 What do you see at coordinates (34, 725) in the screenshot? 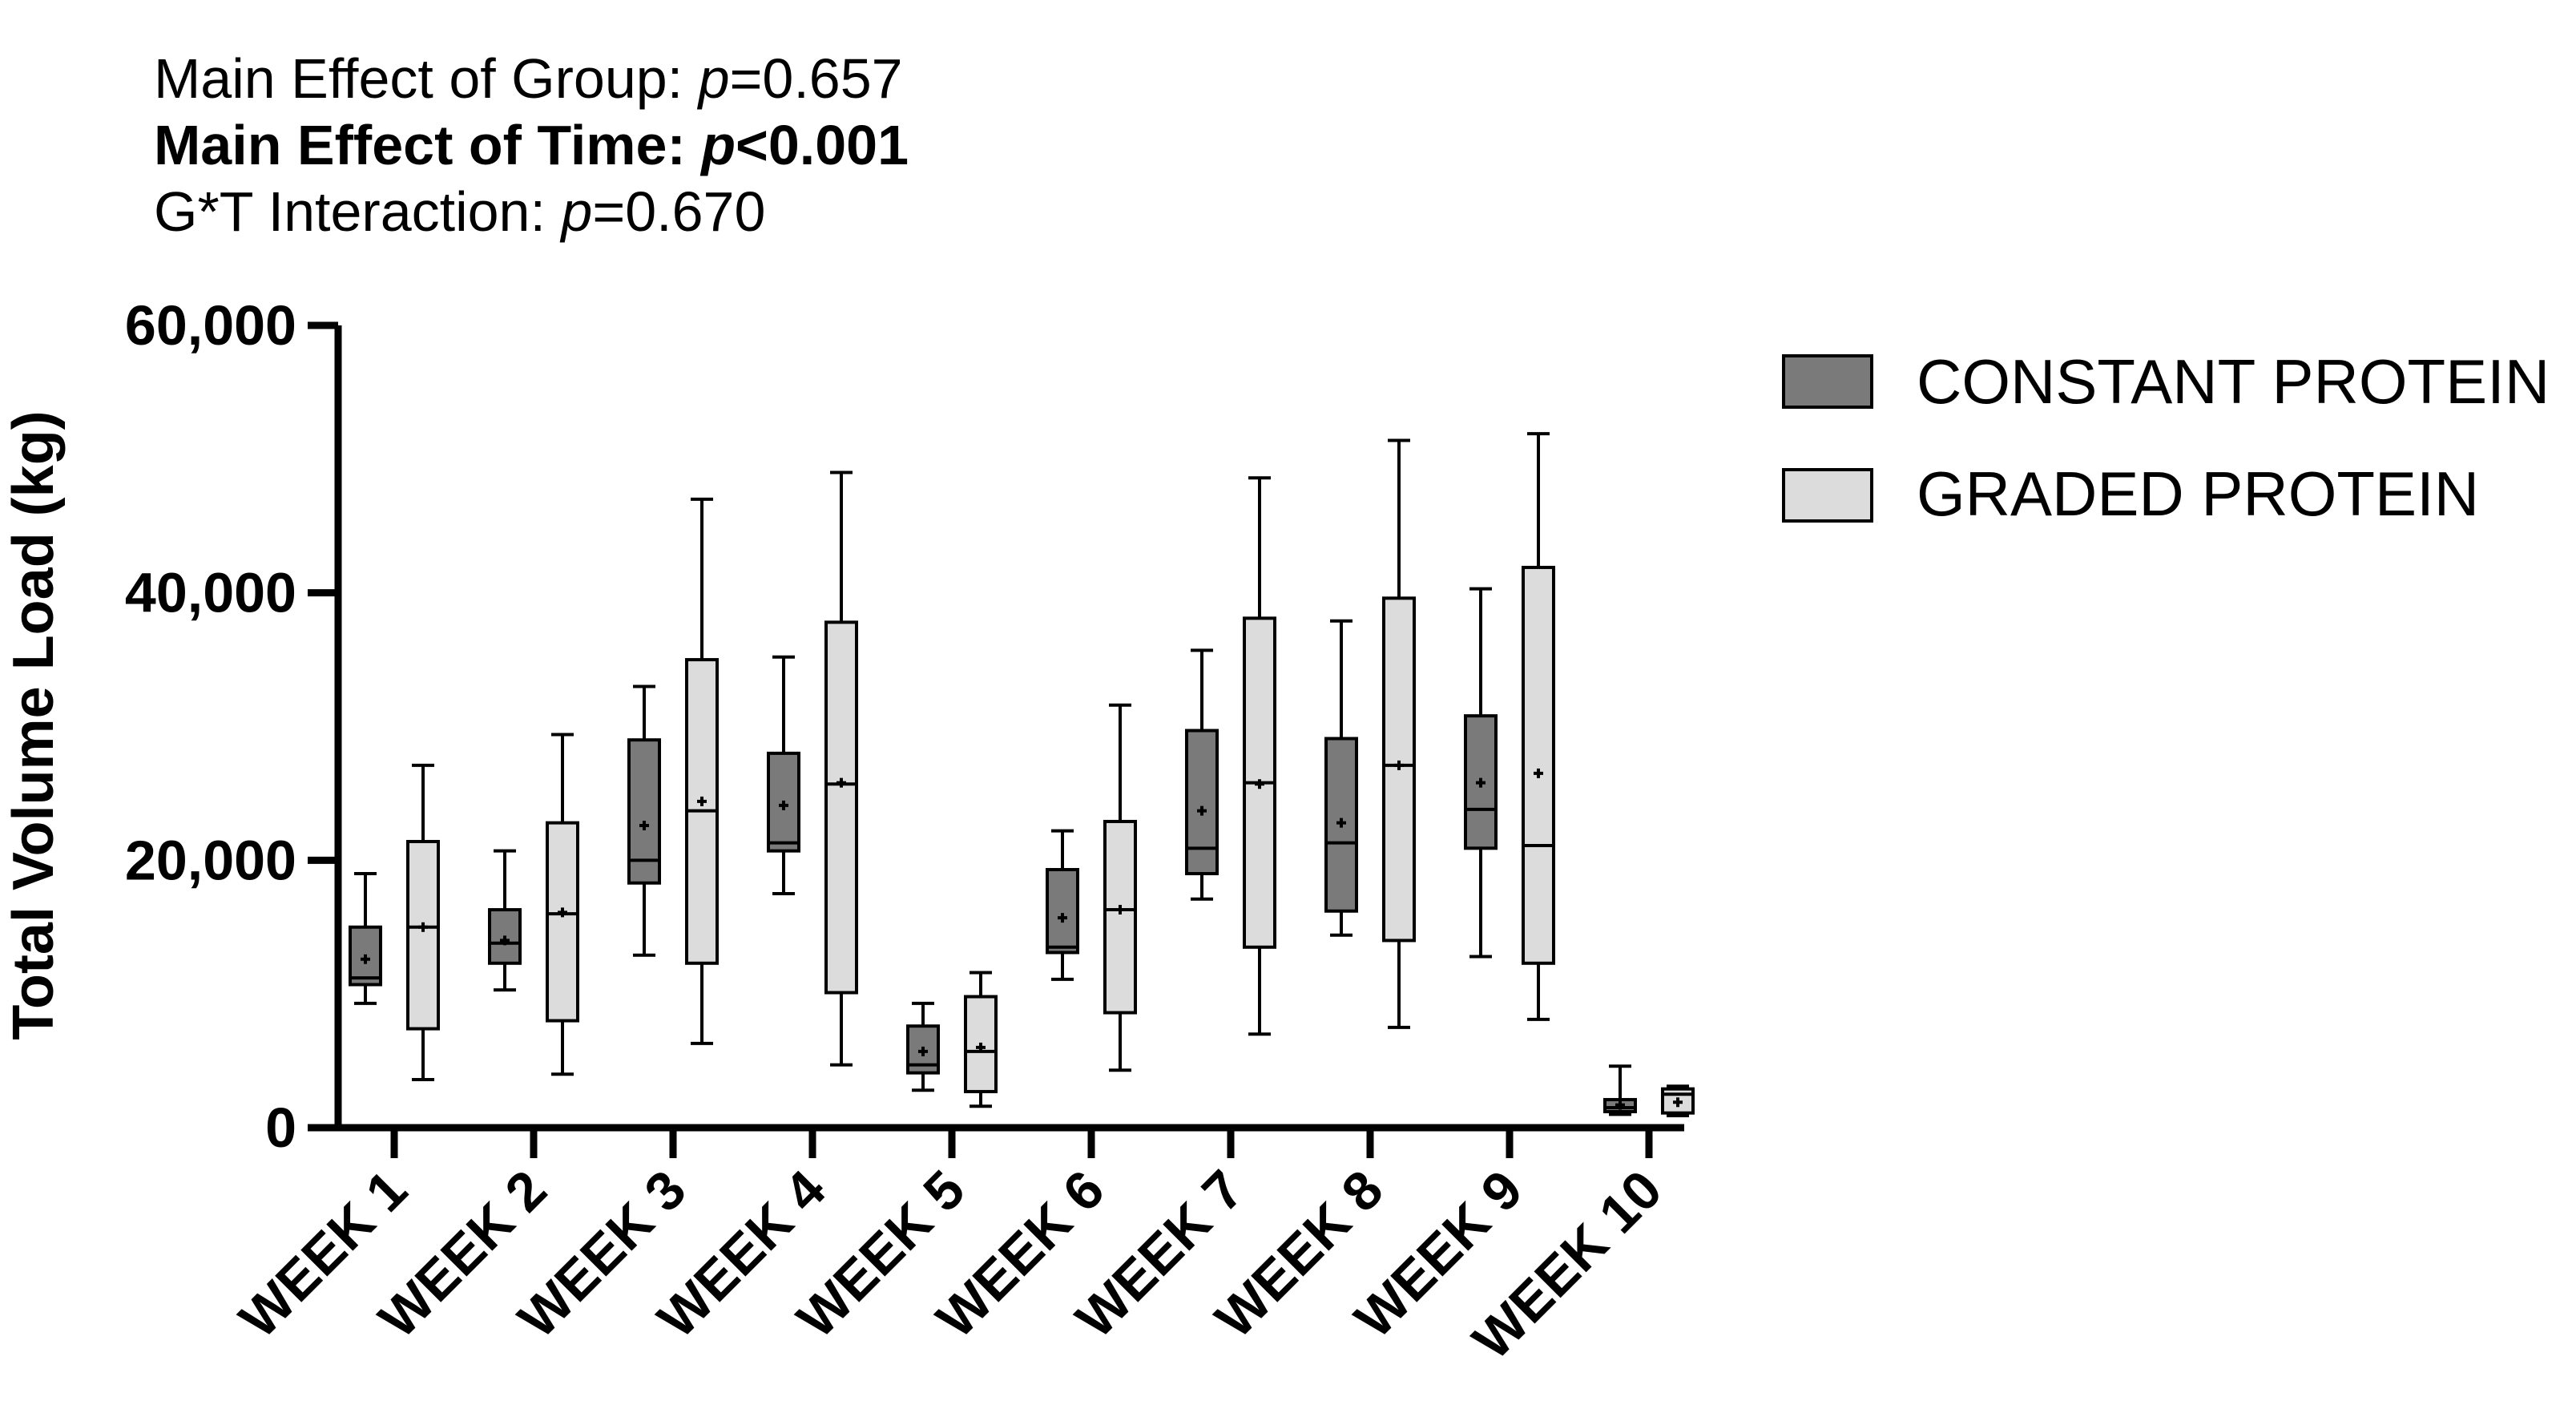
I see `y-axis-label: Total Volume Load (kg)` at bounding box center [34, 725].